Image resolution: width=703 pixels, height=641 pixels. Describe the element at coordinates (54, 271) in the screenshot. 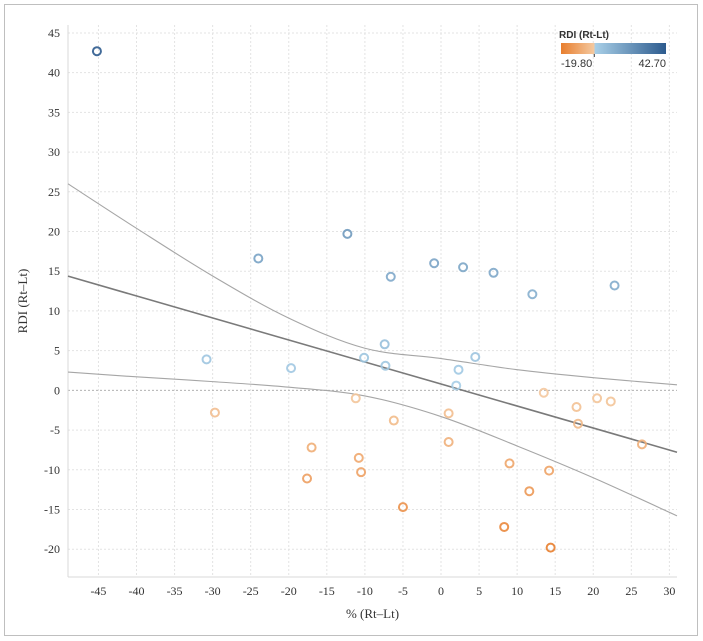

I see `y-tick-label: 15` at that location.